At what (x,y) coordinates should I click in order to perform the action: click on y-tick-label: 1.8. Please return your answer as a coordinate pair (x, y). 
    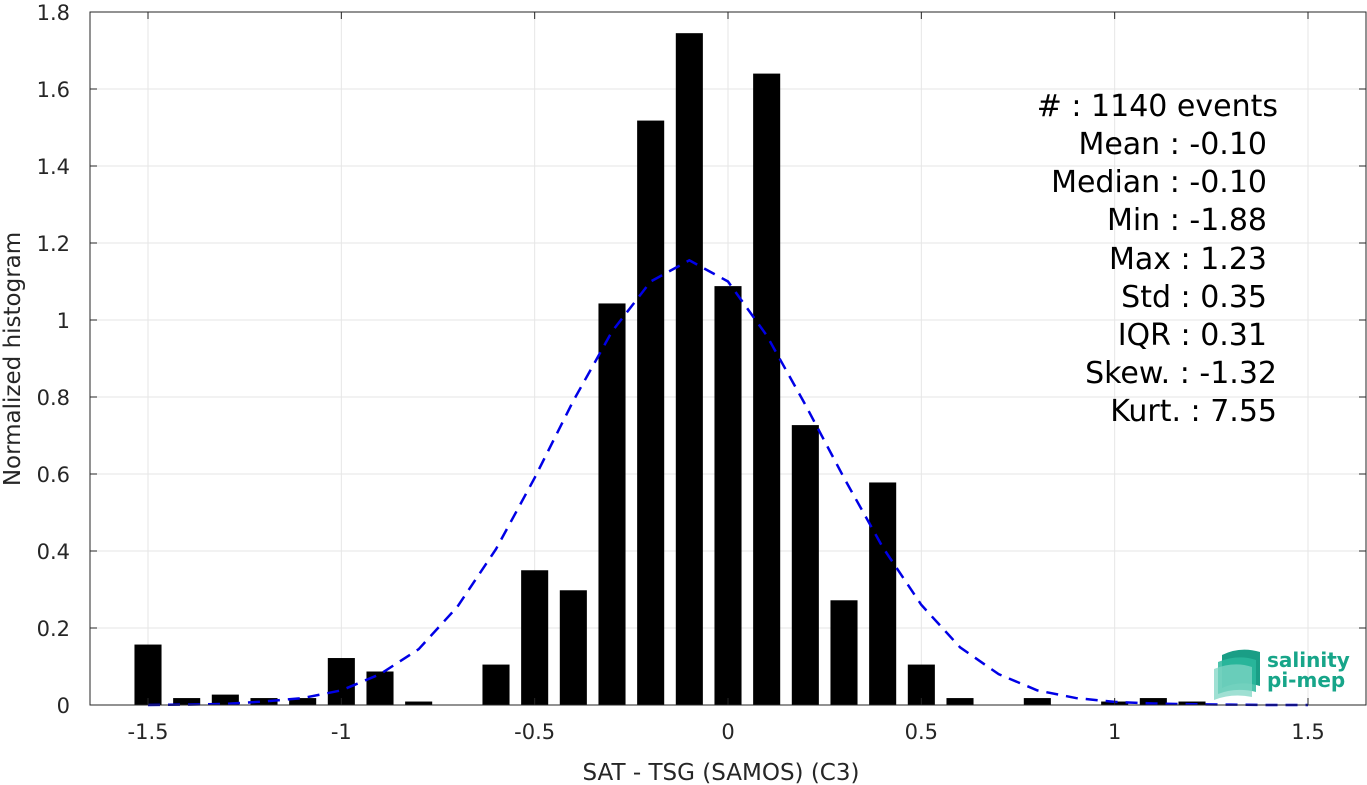
    Looking at the image, I should click on (53, 13).